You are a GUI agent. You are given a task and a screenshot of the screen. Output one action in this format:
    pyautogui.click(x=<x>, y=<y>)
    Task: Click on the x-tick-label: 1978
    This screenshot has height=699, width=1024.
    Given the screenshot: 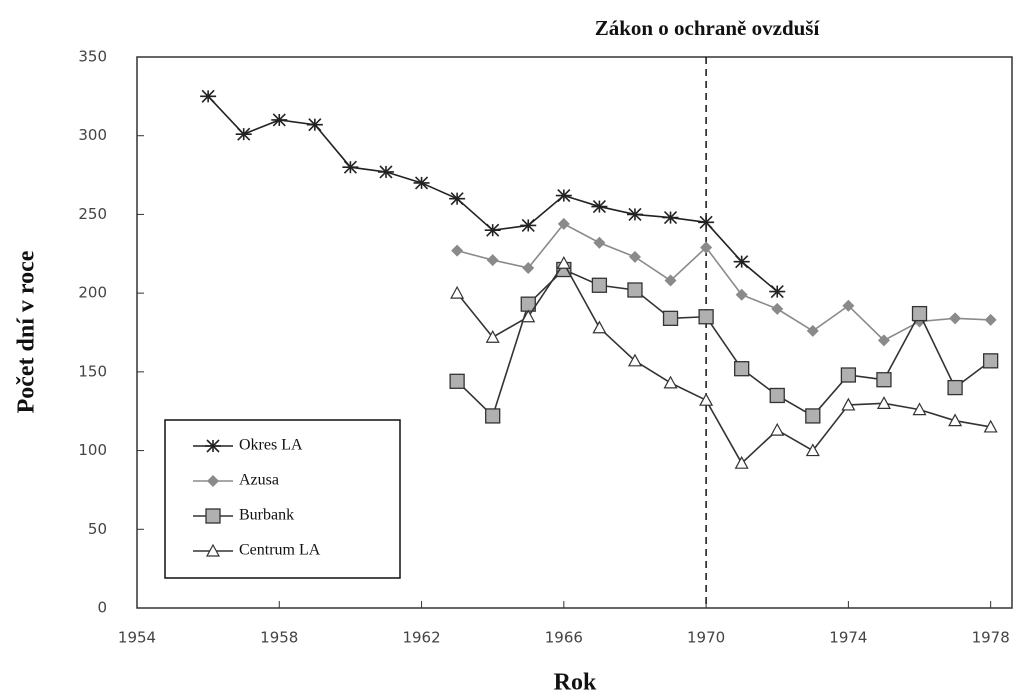 What is the action you would take?
    pyautogui.click(x=991, y=638)
    